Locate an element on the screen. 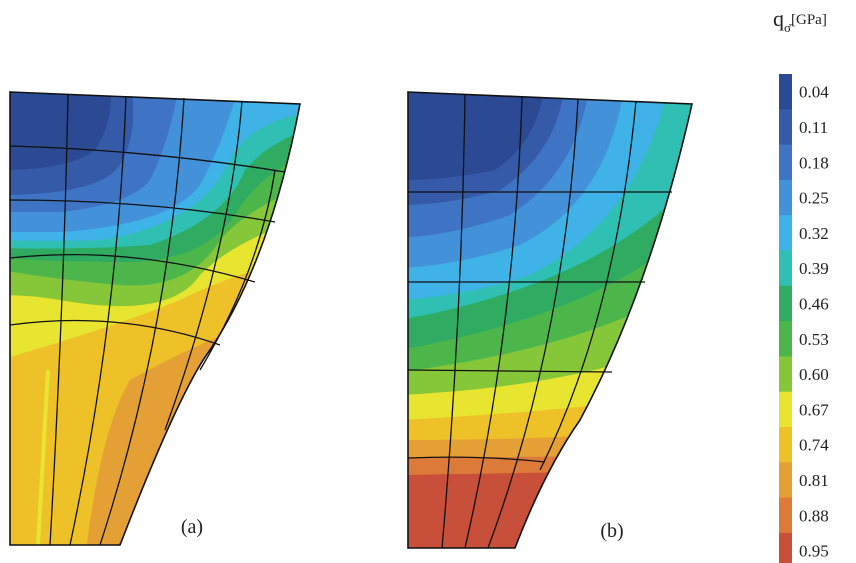  panel-b-caption: (b) is located at coordinates (611, 531).